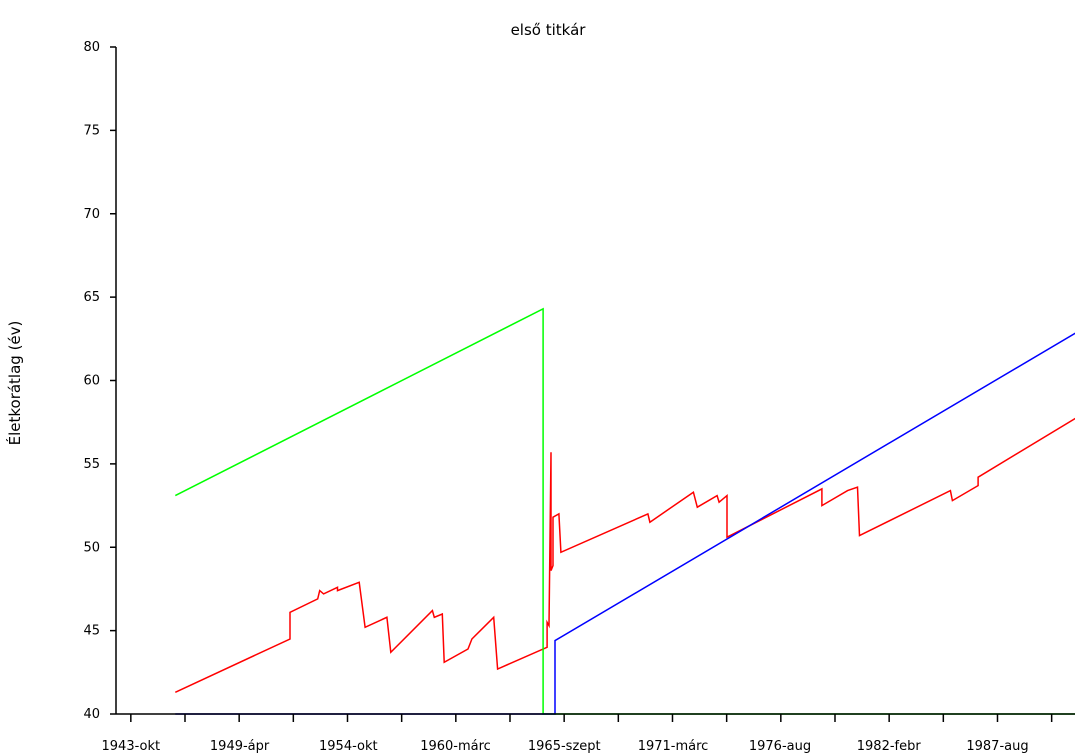  Describe the element at coordinates (91, 214) in the screenshot. I see `y-tick-label: 70` at that location.